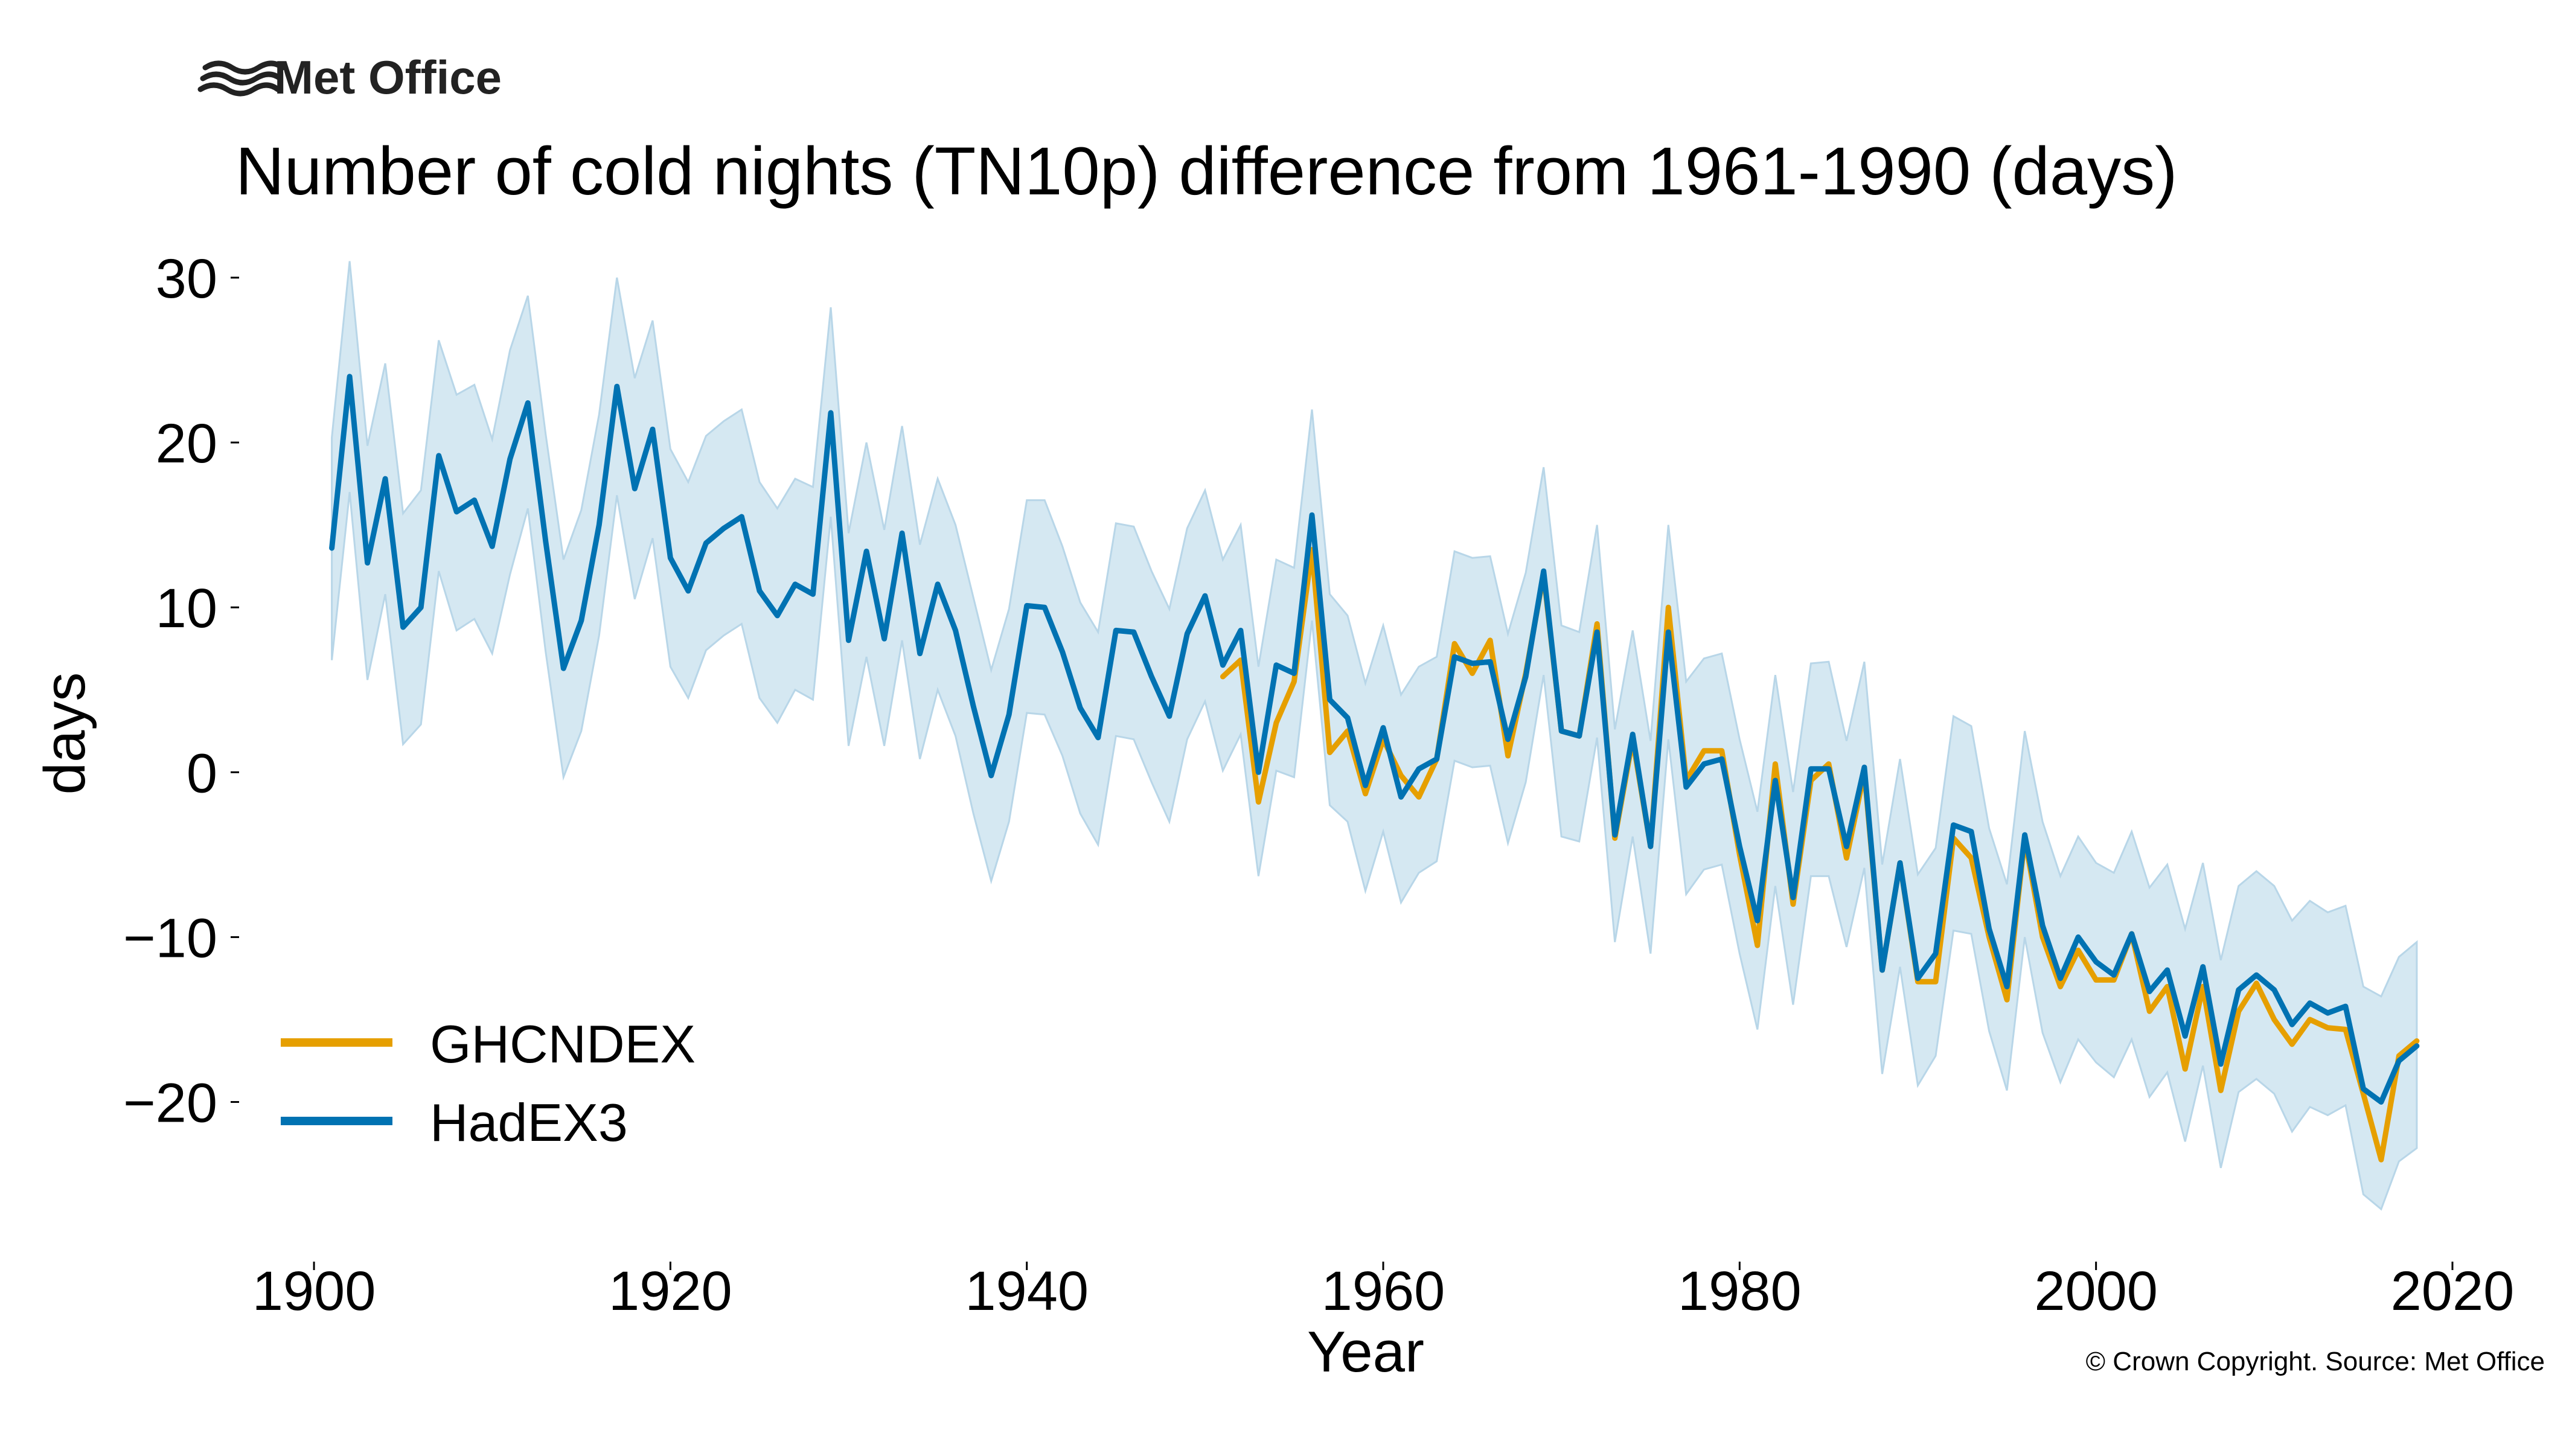 The height and width of the screenshot is (1456, 2572). I want to click on x-tick-label: 2020, so click(2453, 1291).